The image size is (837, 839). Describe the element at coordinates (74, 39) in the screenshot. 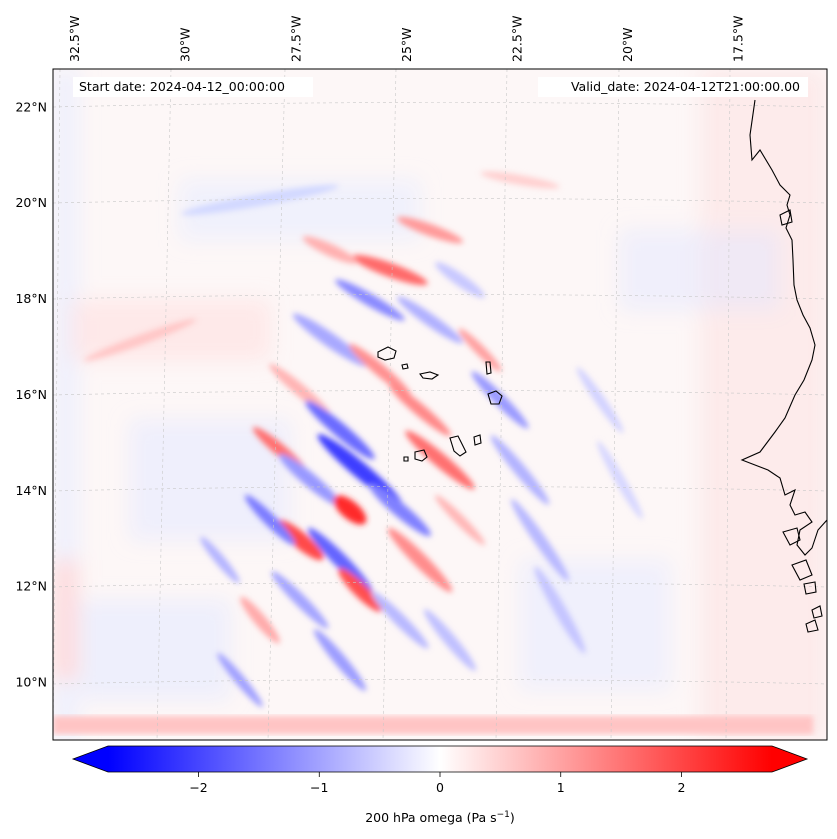

I see `lon-tick-label: 32.5°W` at that location.